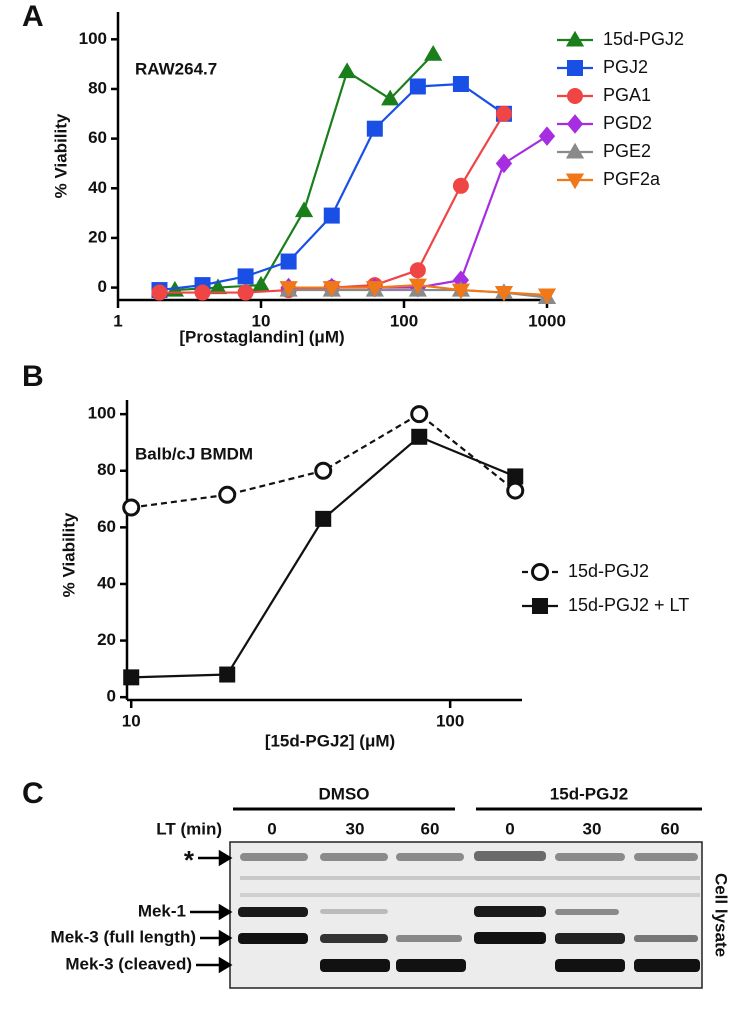 This screenshot has width=751, height=1026. I want to click on blot-bands, so click(469, 911).